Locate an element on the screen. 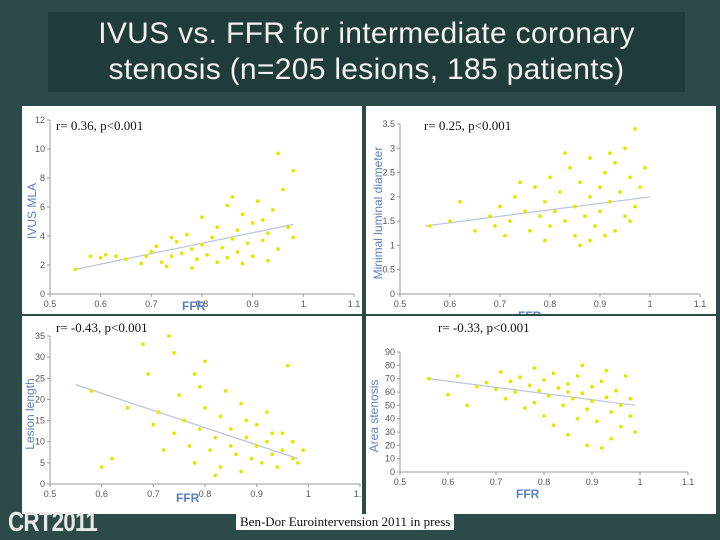  crt-logo: CRT2011 is located at coordinates (53, 521).